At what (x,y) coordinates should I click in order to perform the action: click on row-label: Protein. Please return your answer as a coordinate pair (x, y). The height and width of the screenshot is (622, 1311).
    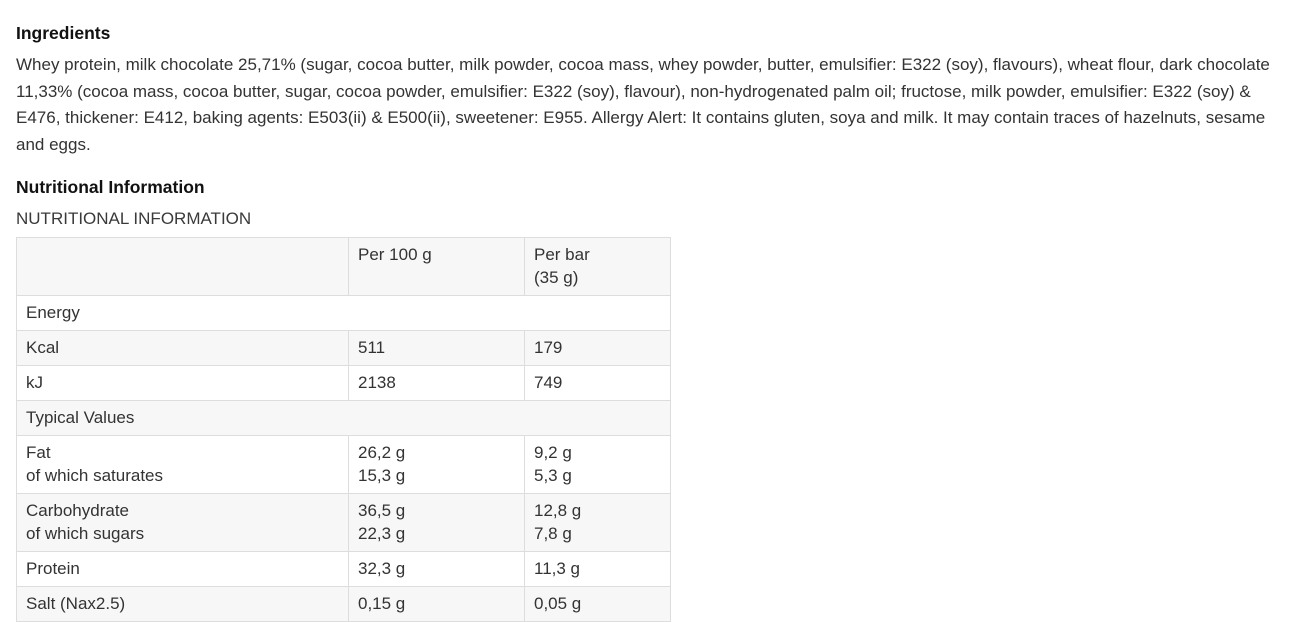
    Looking at the image, I should click on (182, 569).